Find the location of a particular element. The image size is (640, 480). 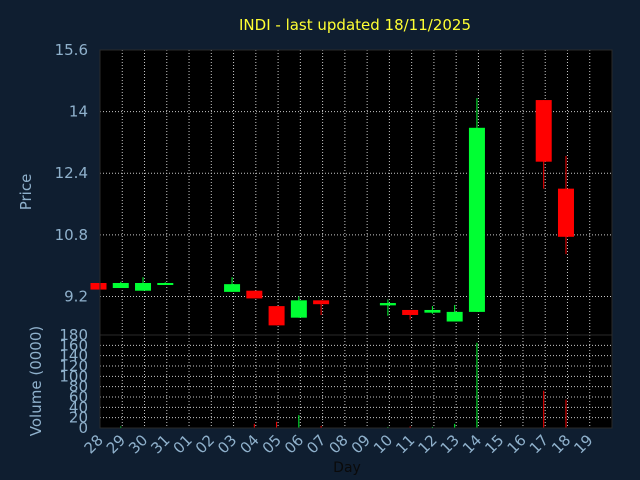

volume-y-tick-label: 160 is located at coordinates (73, 345).